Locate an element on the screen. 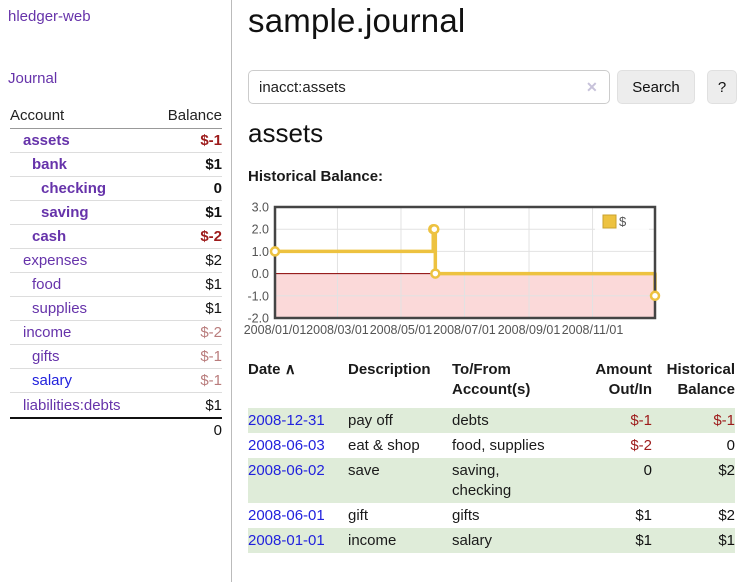 The width and height of the screenshot is (742, 582). svg-text: 2008/07/01 is located at coordinates (464, 330).